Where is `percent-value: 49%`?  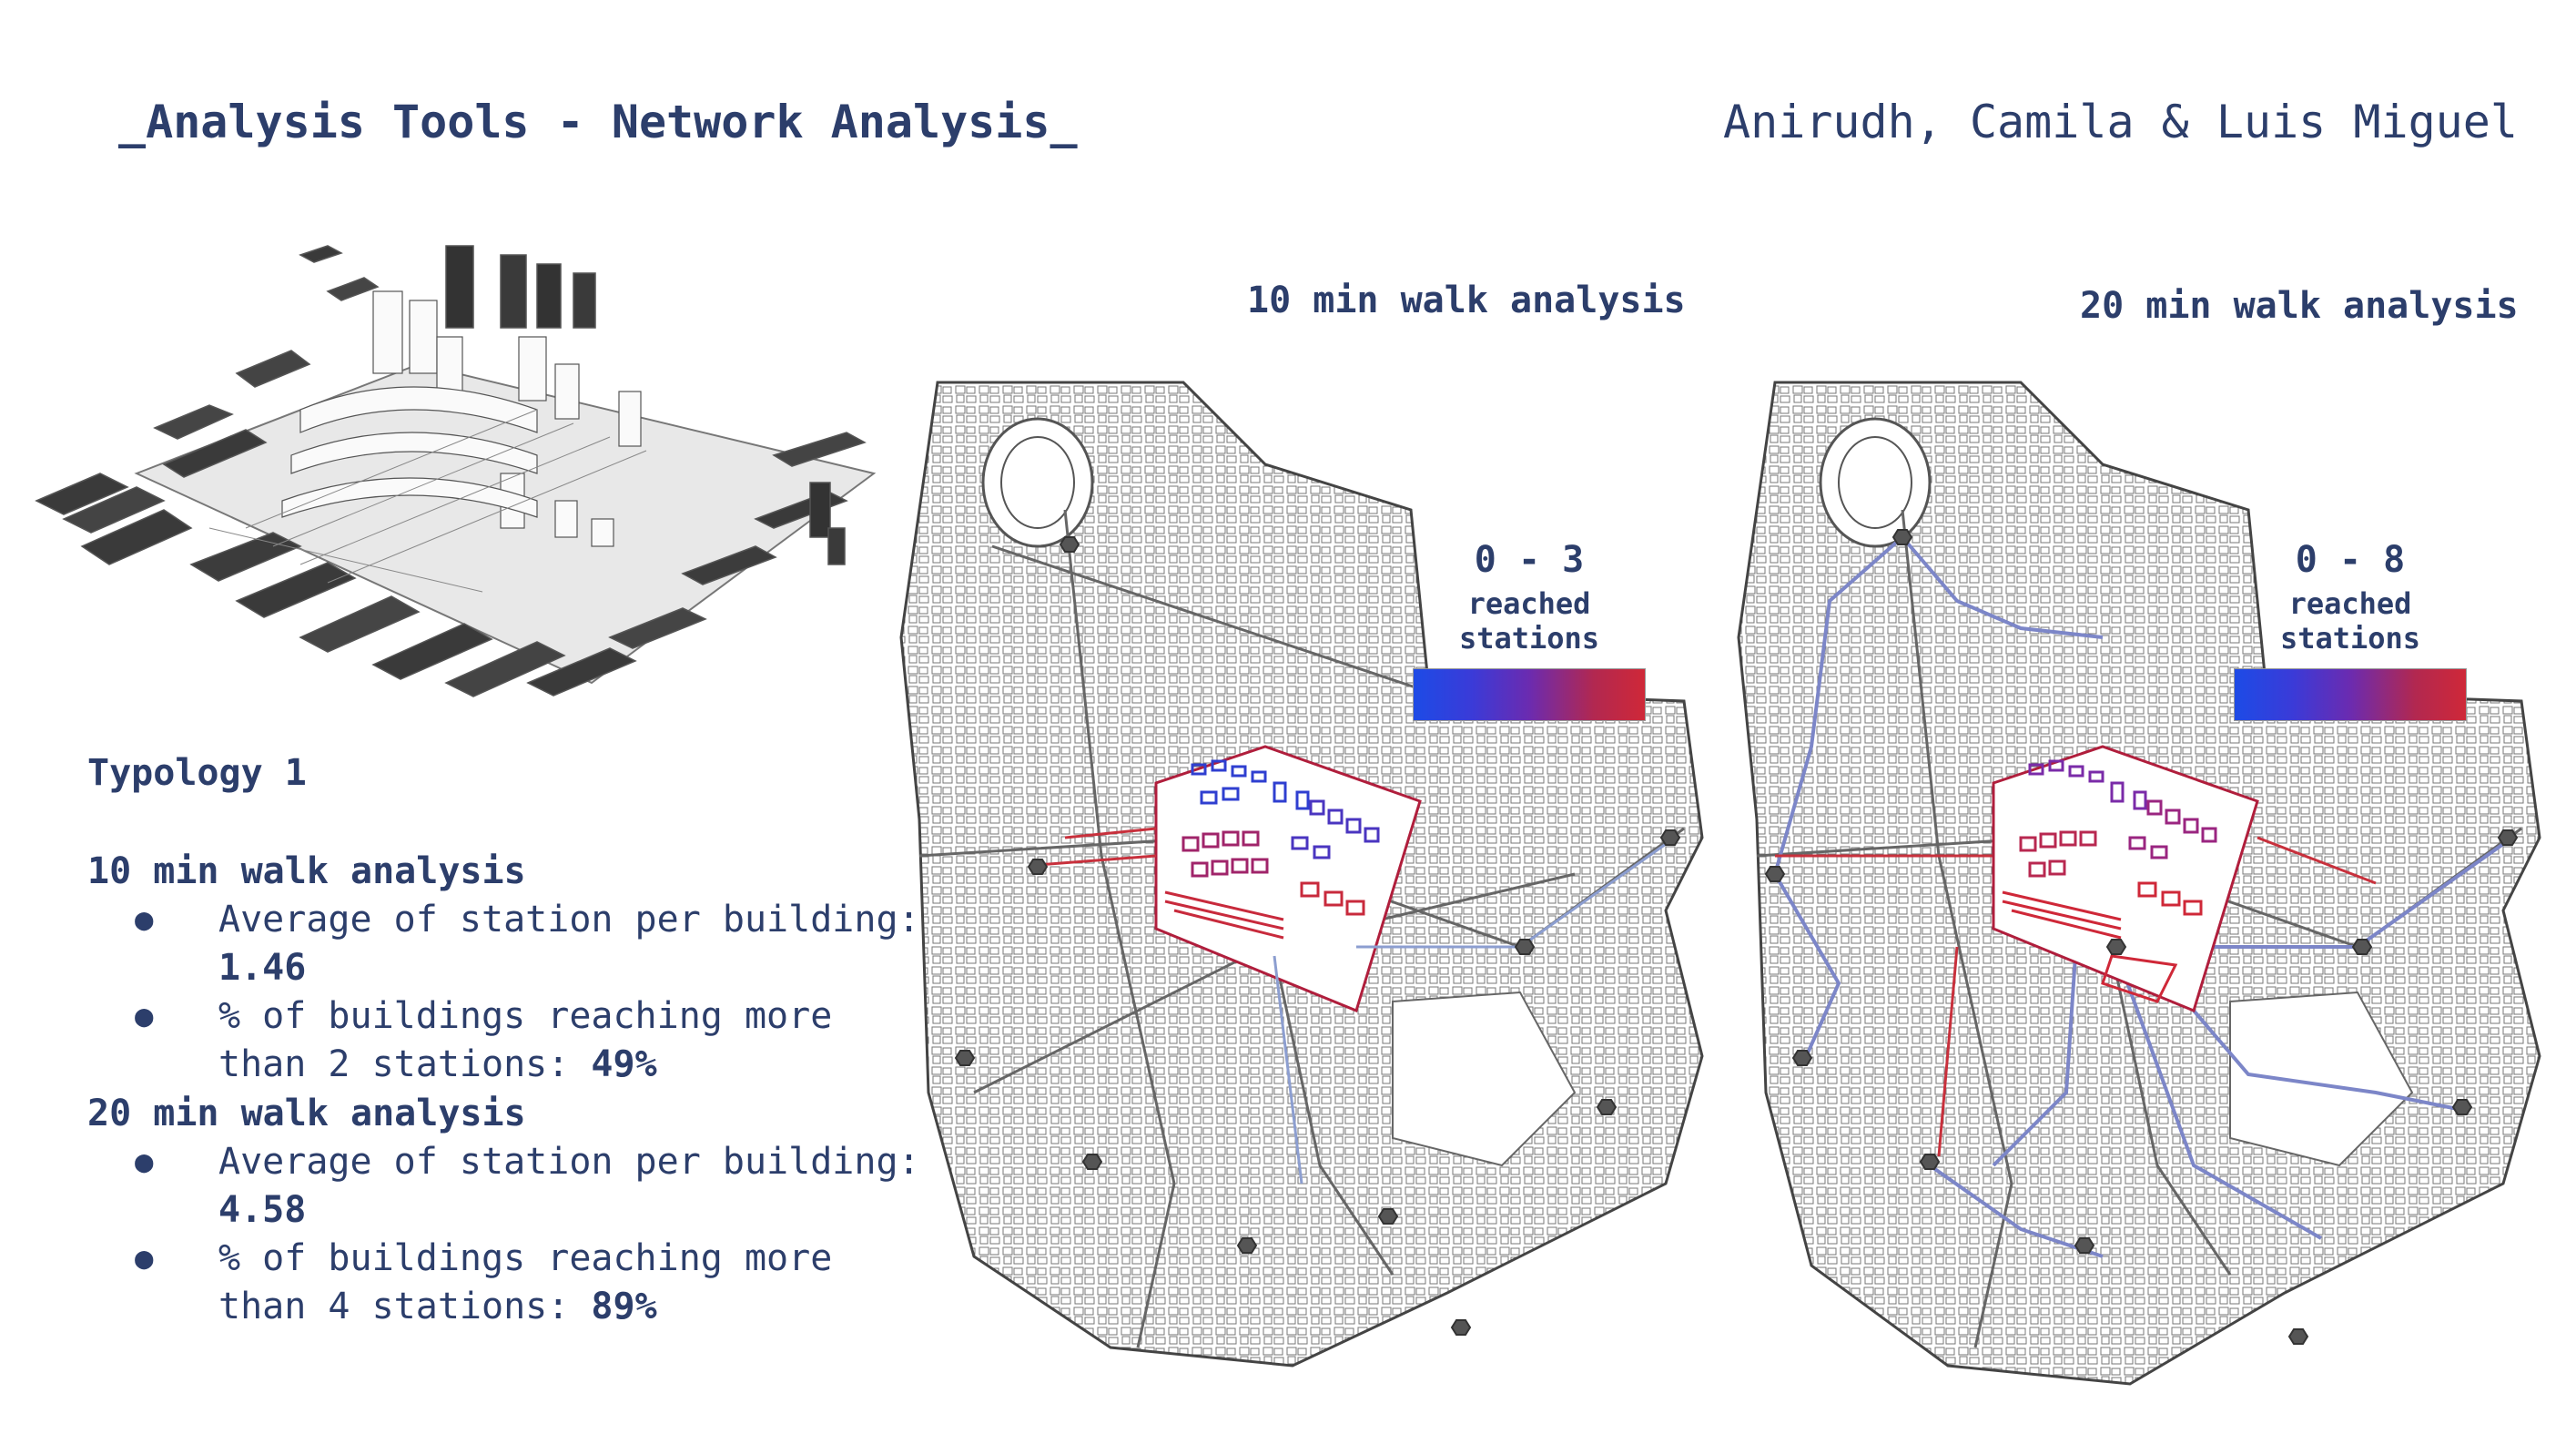
percent-value: 49% is located at coordinates (624, 1064).